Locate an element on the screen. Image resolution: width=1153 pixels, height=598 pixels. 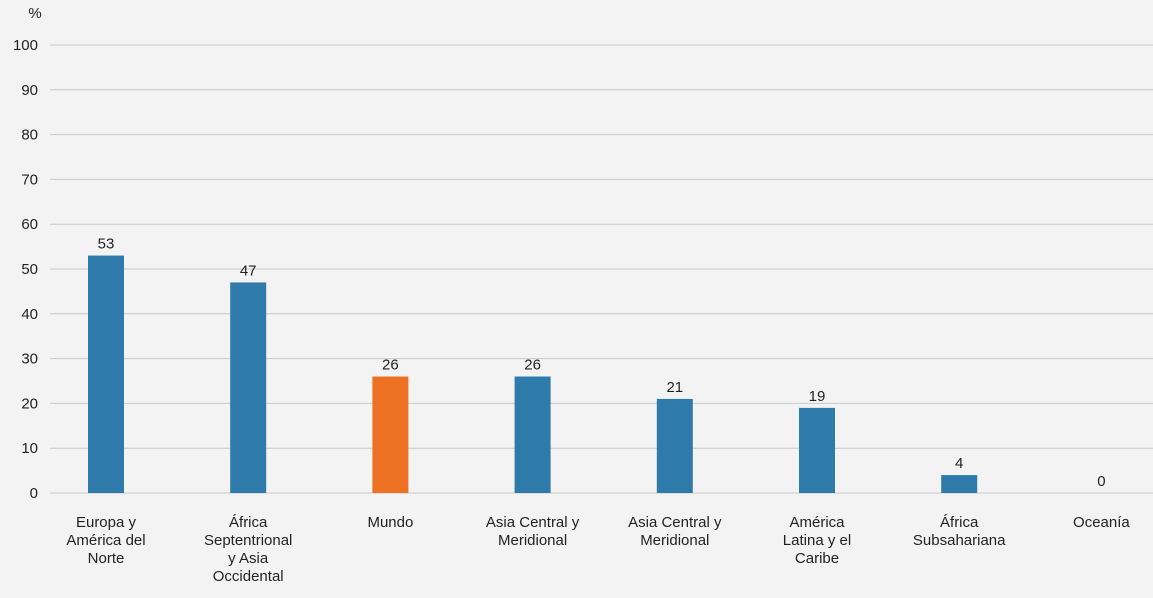
x-category-label: África Septentrional y Asia Occidental is located at coordinates (248, 549).